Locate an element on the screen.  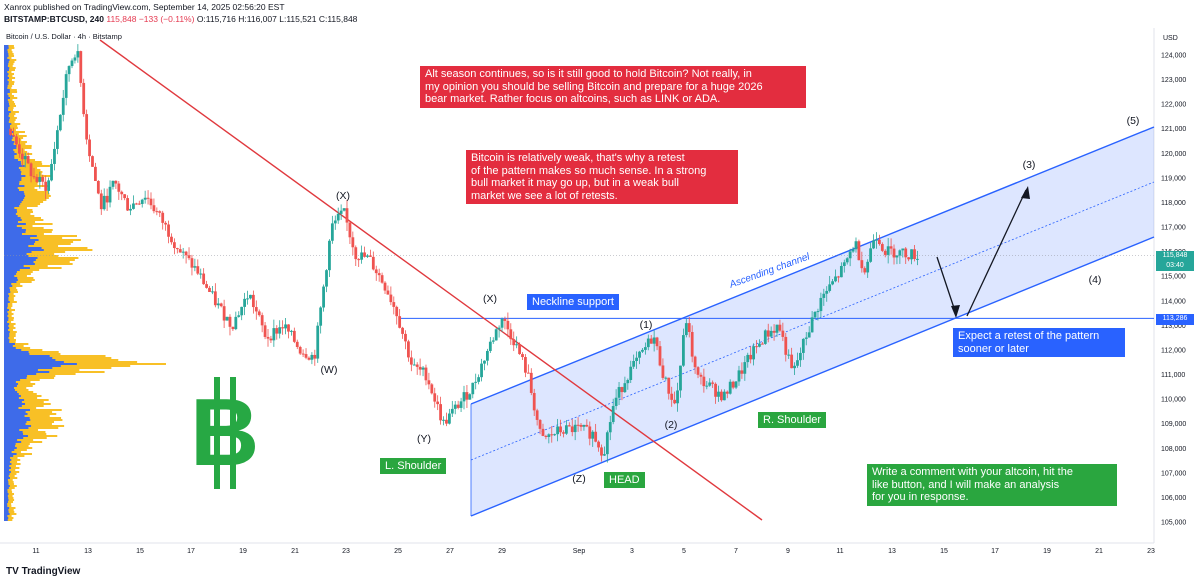
x-tick-label: 7 is located at coordinates (736, 551).